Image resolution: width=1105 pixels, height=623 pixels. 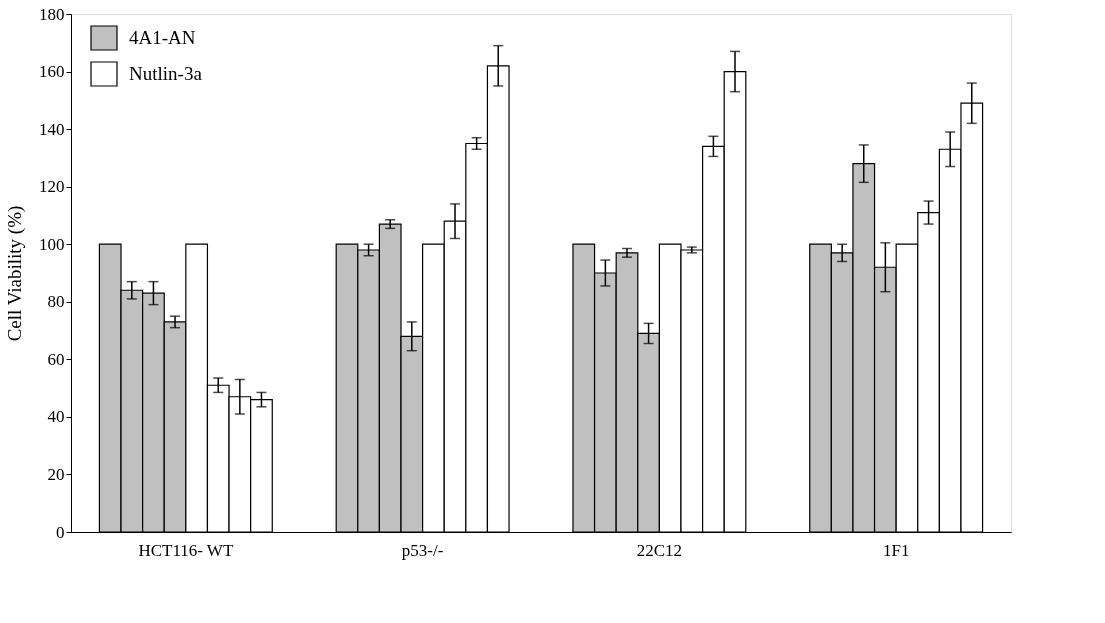 What do you see at coordinates (56, 417) in the screenshot?
I see `y-tick-label: 40` at bounding box center [56, 417].